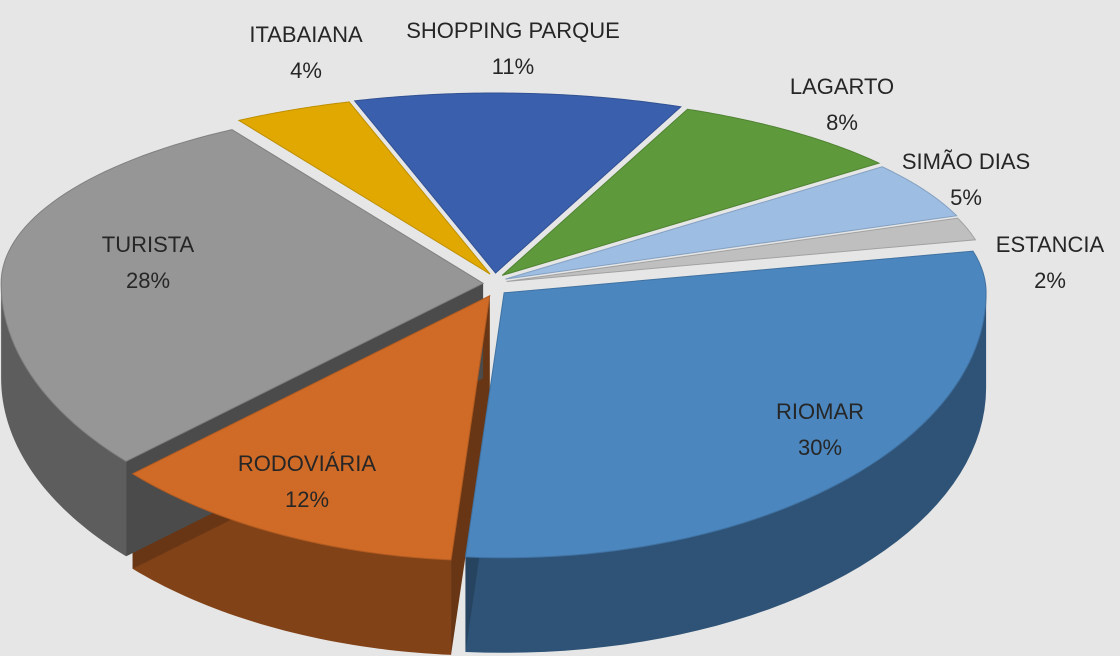 Image resolution: width=1120 pixels, height=656 pixels. What do you see at coordinates (842, 86) in the screenshot?
I see `slice-label: LAGARTO` at bounding box center [842, 86].